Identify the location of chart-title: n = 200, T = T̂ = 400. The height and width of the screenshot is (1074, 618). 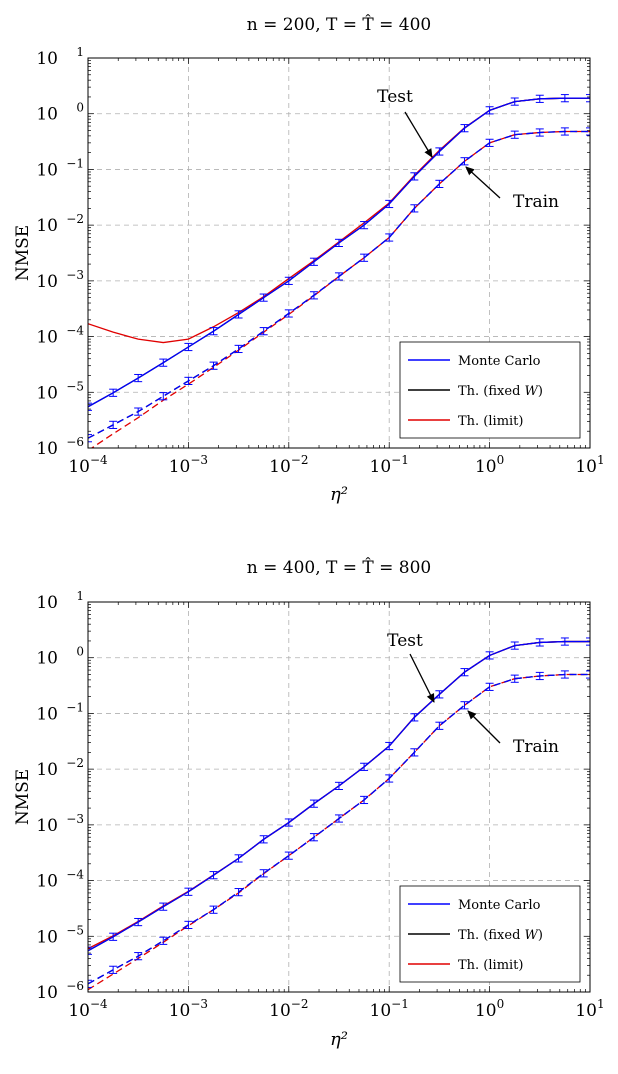
(339, 25).